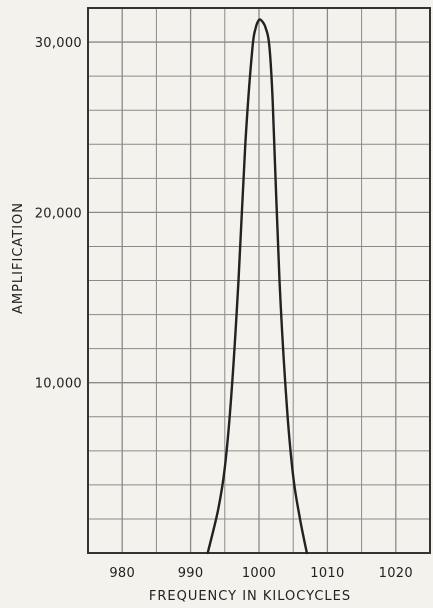  Describe the element at coordinates (58, 43) in the screenshot. I see `y-tick-label: 30,000` at that location.